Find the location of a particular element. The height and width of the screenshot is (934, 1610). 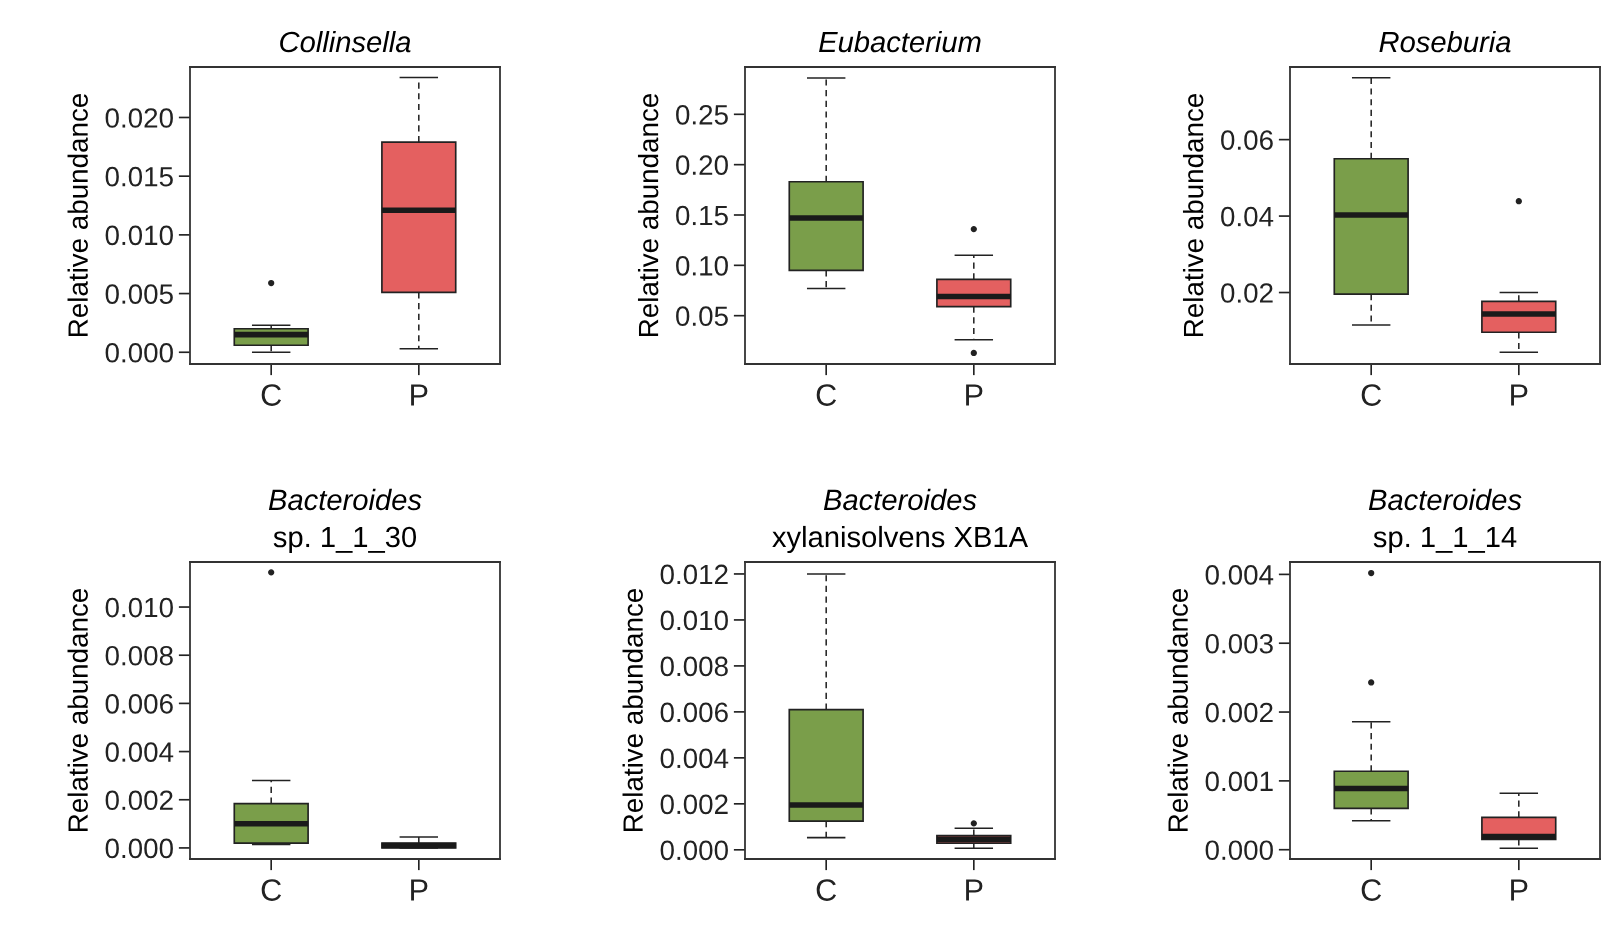

chart-title: Bacteroides sp. 1_1_30 is located at coordinates (345, 521).